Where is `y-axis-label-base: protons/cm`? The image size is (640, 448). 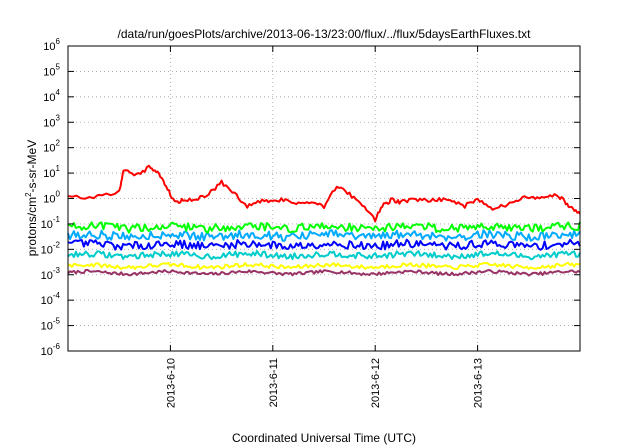
y-axis-label-base: protons/cm is located at coordinates (32, 226).